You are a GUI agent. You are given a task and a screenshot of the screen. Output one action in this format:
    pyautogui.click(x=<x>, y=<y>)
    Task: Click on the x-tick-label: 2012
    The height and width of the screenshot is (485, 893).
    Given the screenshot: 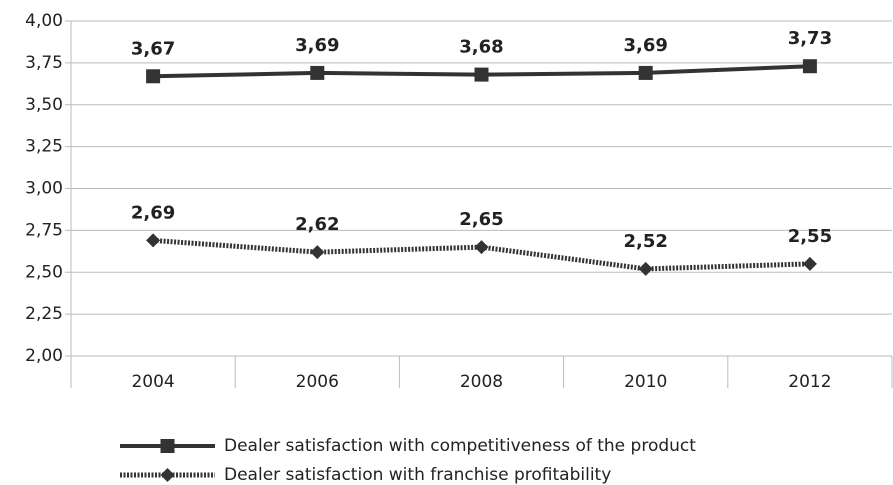 What is the action you would take?
    pyautogui.click(x=809, y=382)
    